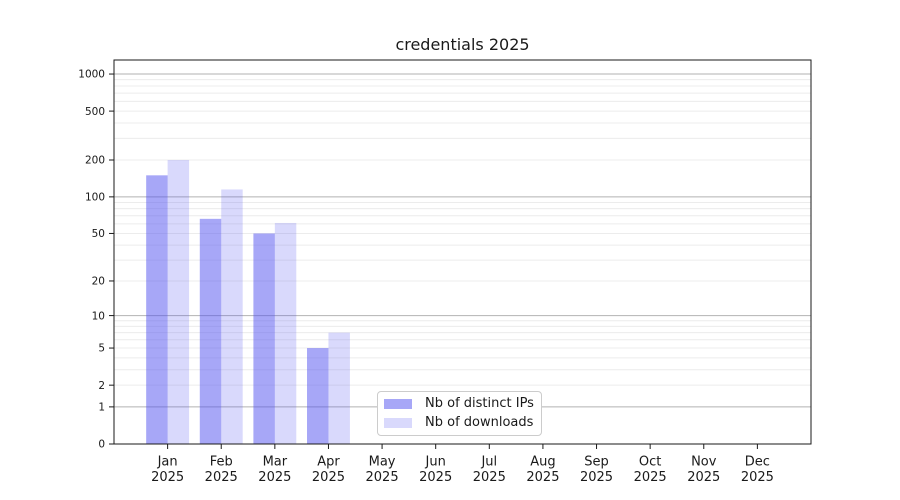 The width and height of the screenshot is (900, 500). Describe the element at coordinates (435, 477) in the screenshot. I see `x-tick-year-jun: 2025` at that location.